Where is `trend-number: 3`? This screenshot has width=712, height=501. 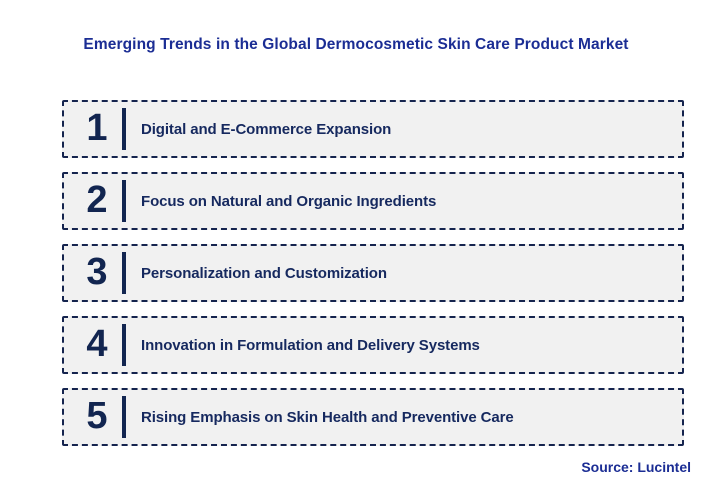 trend-number: 3 is located at coordinates (97, 272).